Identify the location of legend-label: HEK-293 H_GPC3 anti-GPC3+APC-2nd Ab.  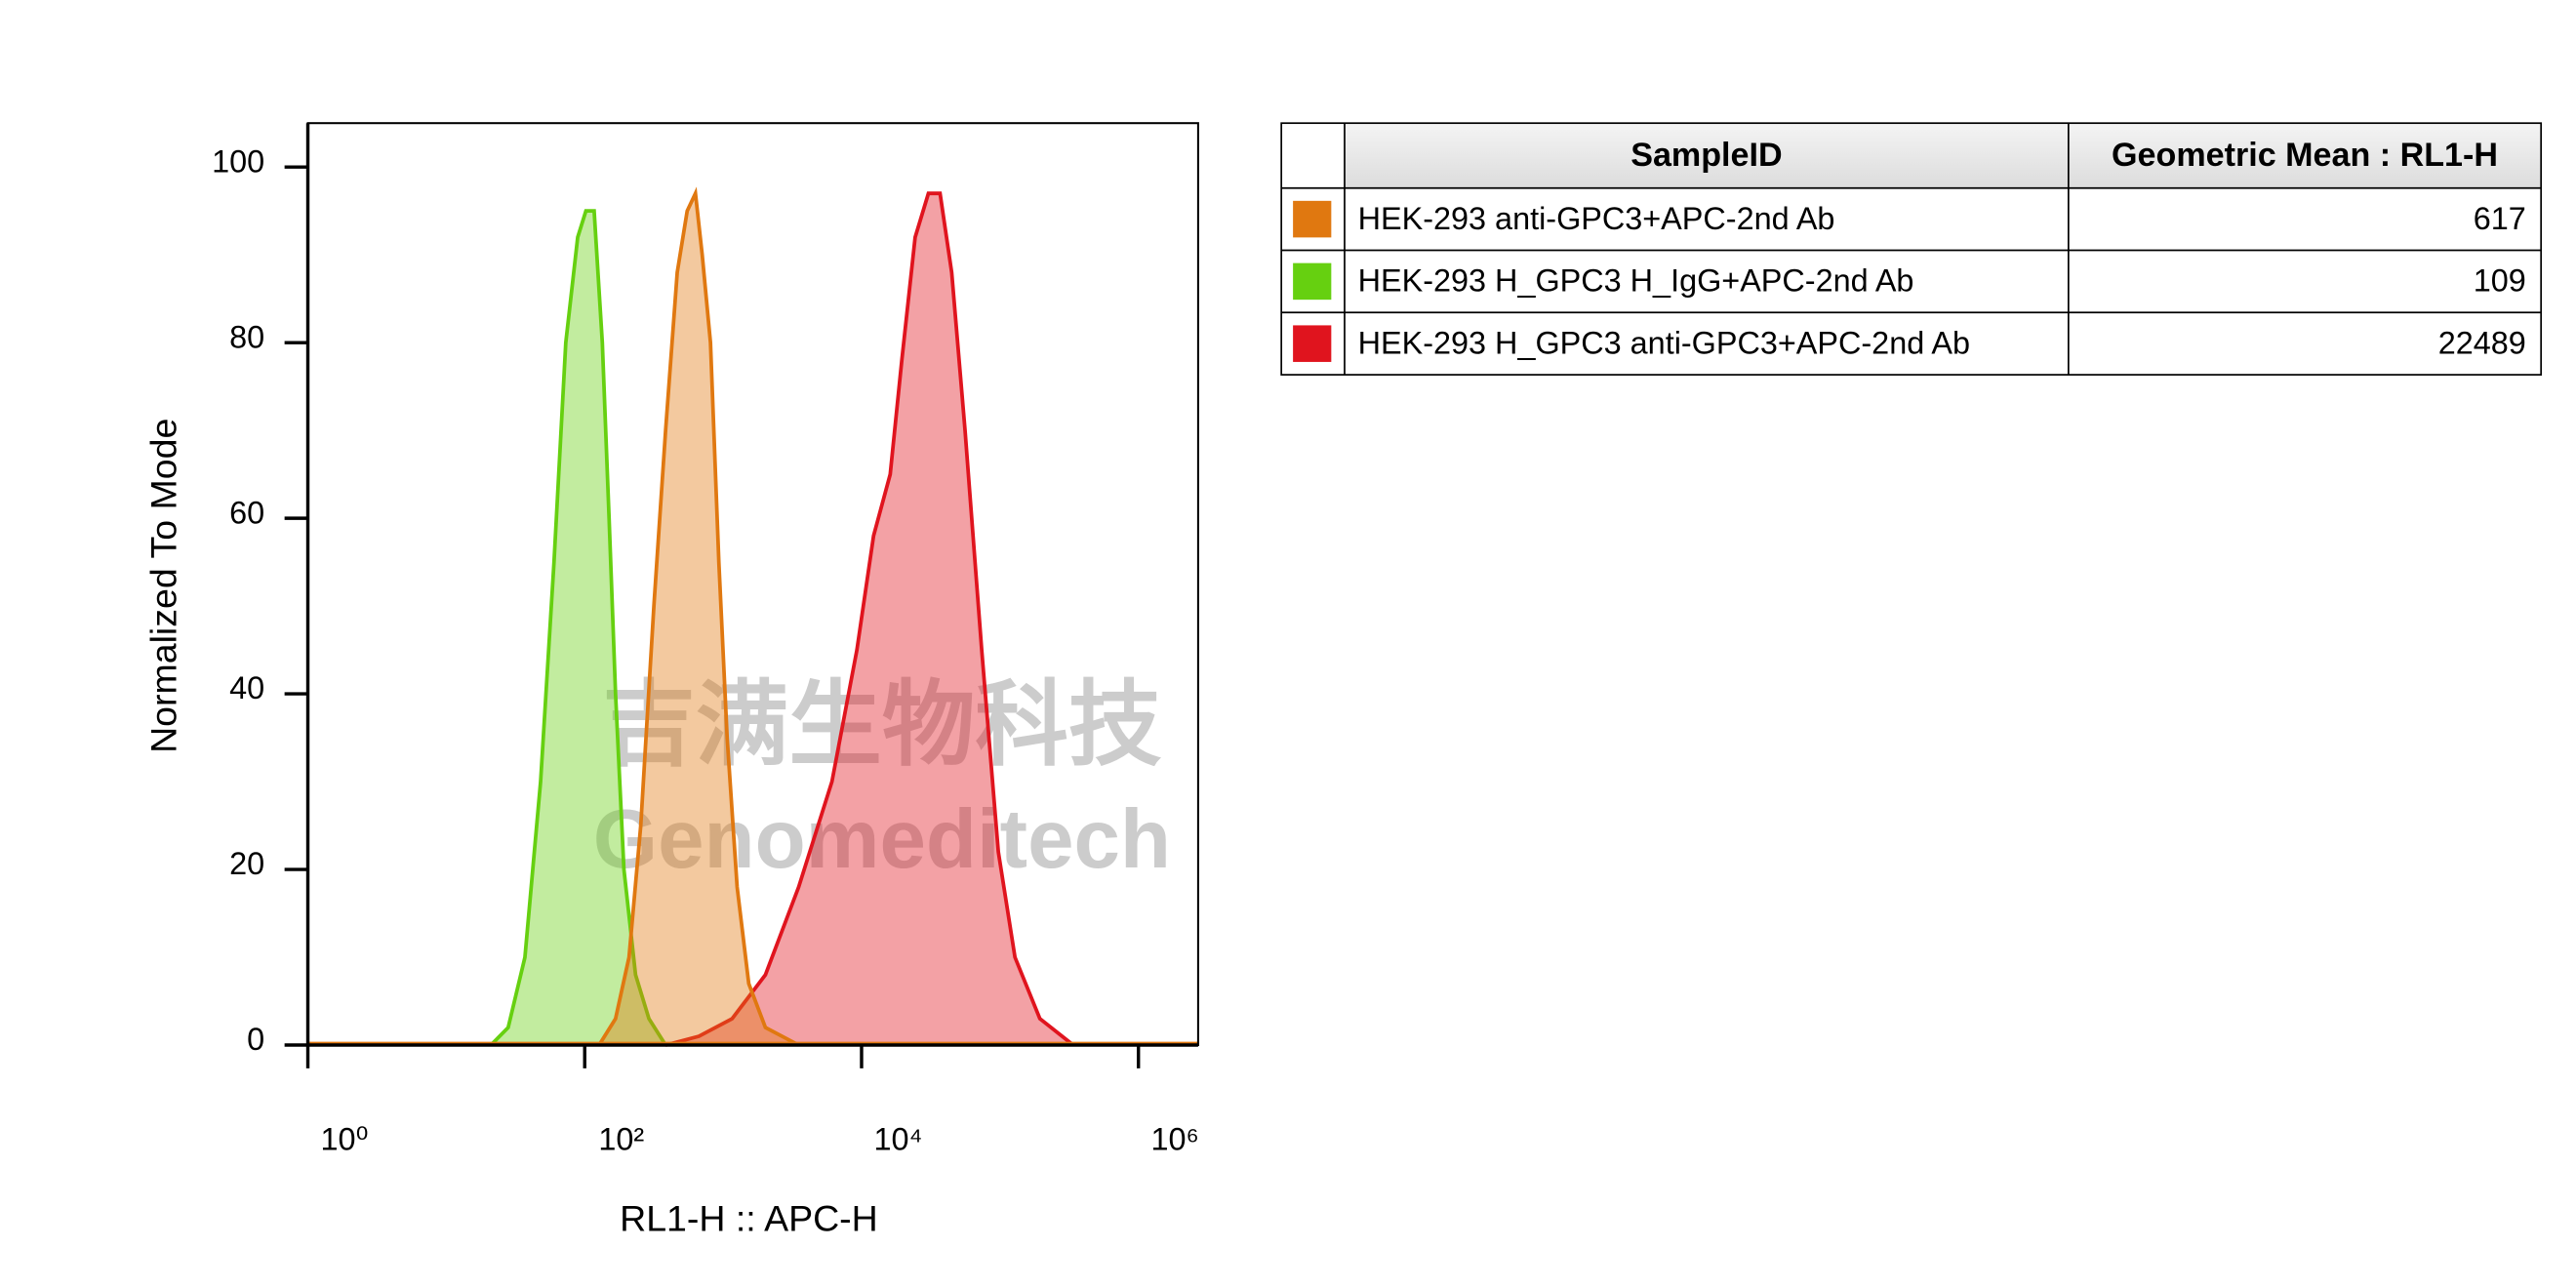
(1664, 342).